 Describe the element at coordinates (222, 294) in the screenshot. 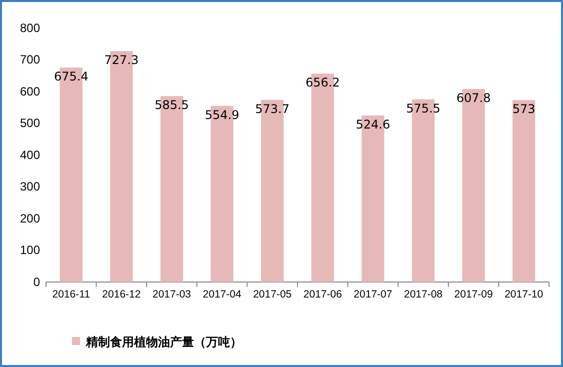

I see `x-tick-label: 2017-04` at that location.